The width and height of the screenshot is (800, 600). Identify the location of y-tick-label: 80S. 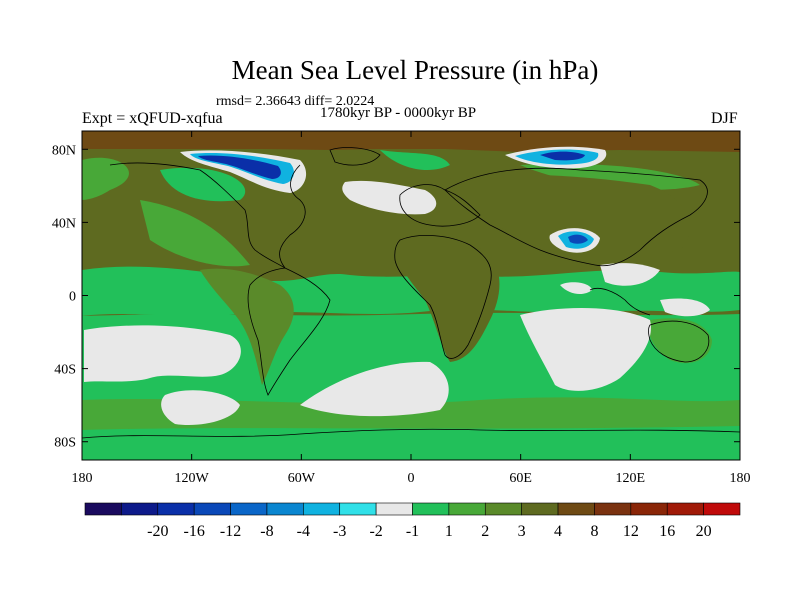
(65, 443).